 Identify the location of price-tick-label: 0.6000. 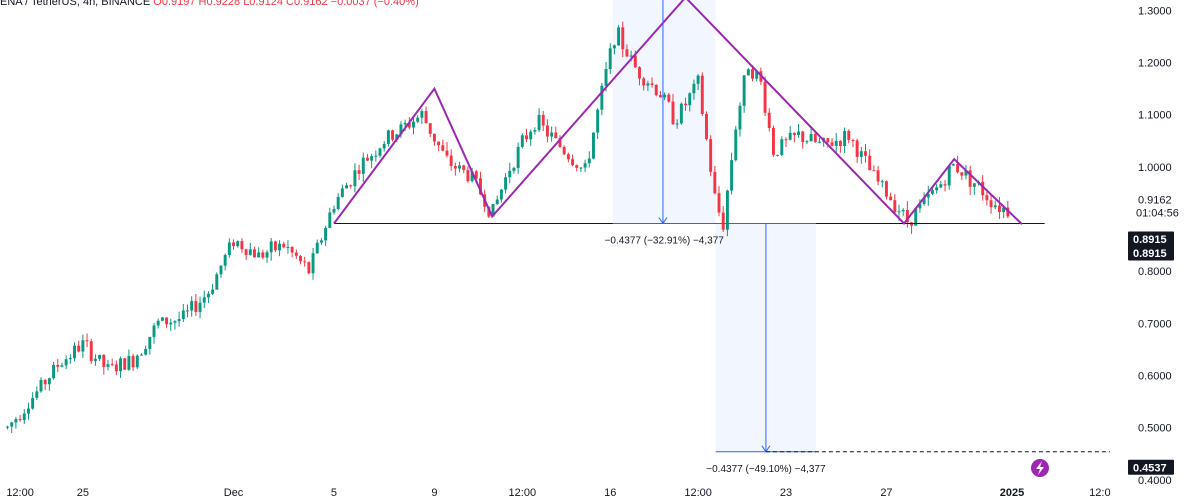
(1155, 376).